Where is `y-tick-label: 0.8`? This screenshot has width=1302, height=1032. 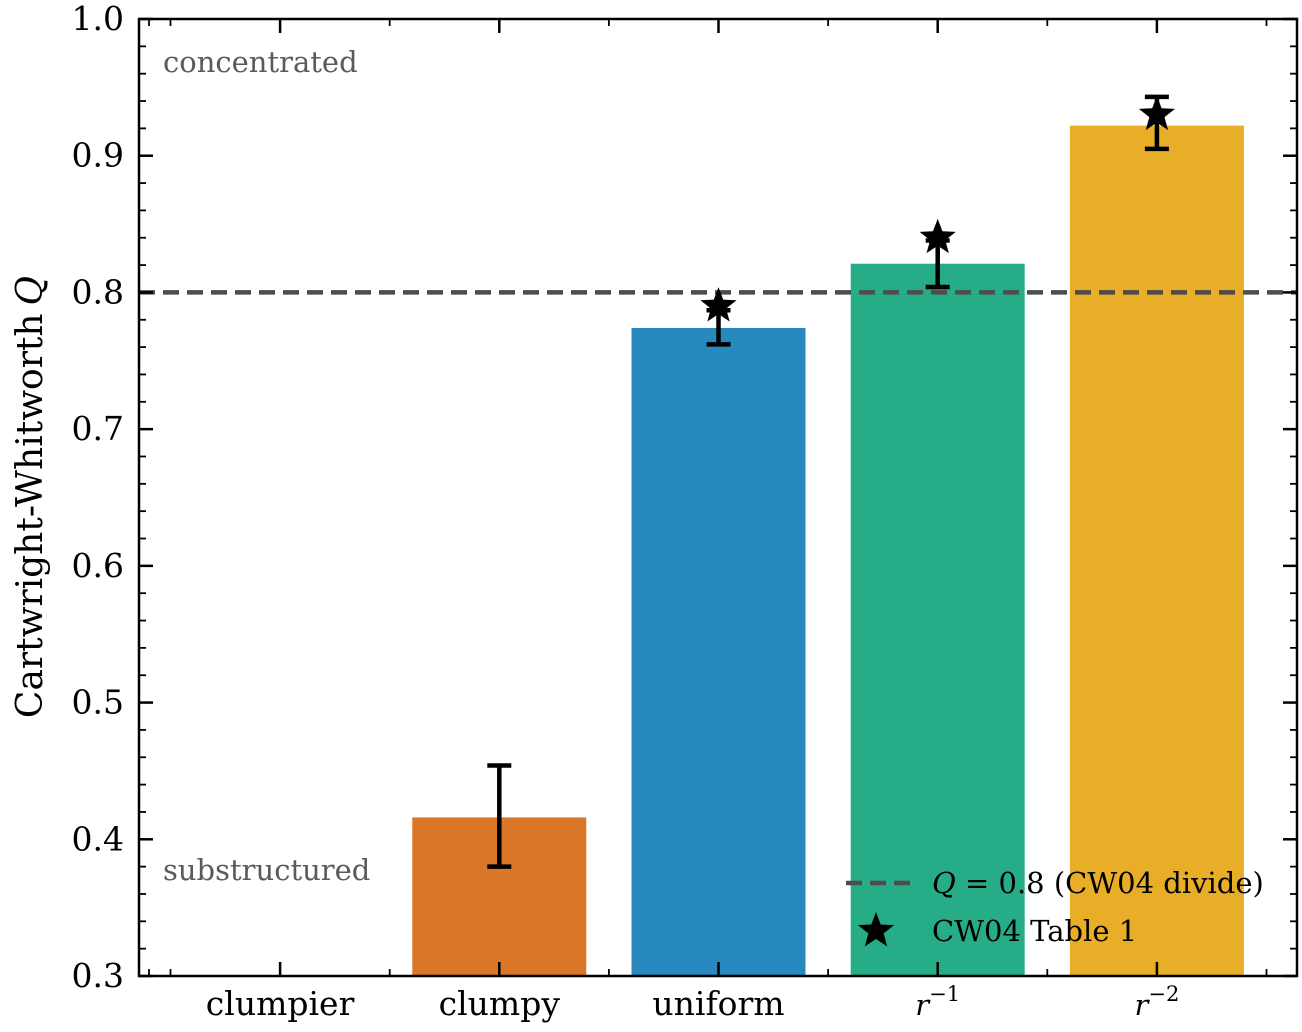 y-tick-label: 0.8 is located at coordinates (98, 291).